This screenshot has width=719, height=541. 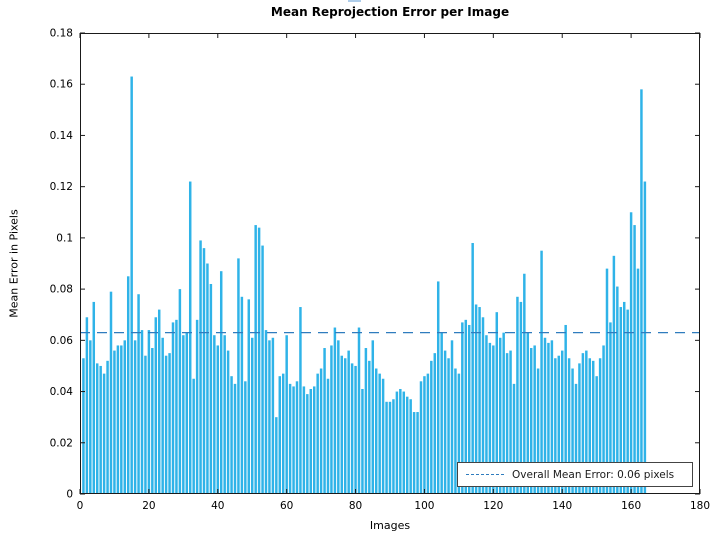 I want to click on y-tick-label: 0.16, so click(x=62, y=85).